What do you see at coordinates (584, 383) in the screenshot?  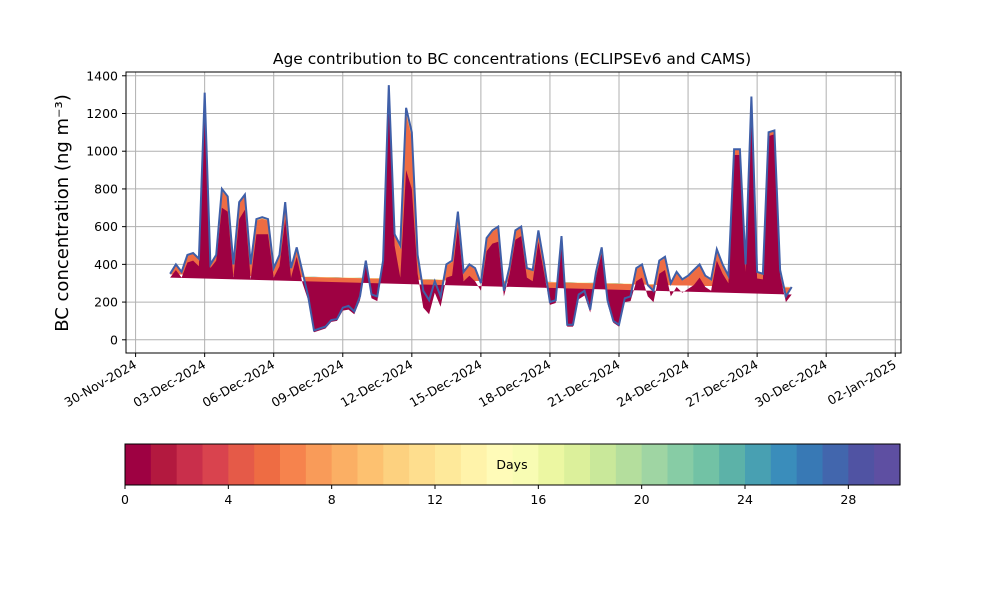 I see `x-tick-label: 21-Dec-2024` at bounding box center [584, 383].